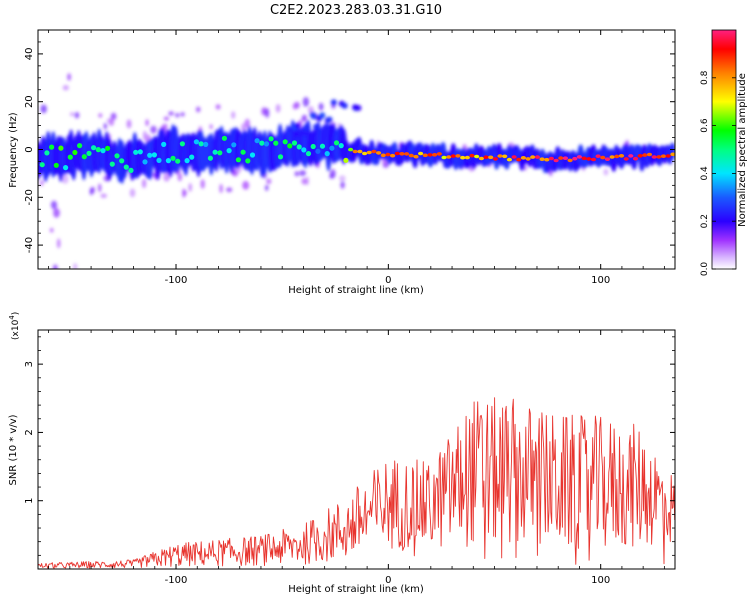 This screenshot has width=750, height=600. Describe the element at coordinates (29, 101) in the screenshot. I see `spectrogram-y-tick-label: 20` at that location.